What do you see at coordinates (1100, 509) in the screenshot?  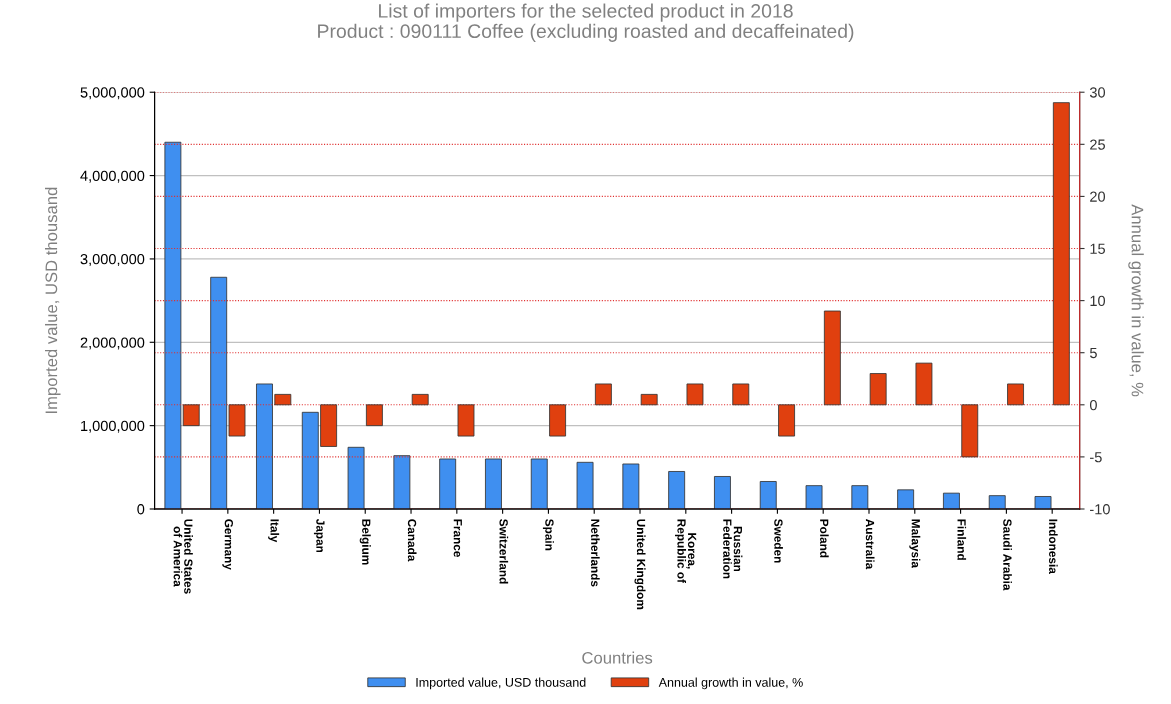 I see `y2-tick-label: -10` at bounding box center [1100, 509].